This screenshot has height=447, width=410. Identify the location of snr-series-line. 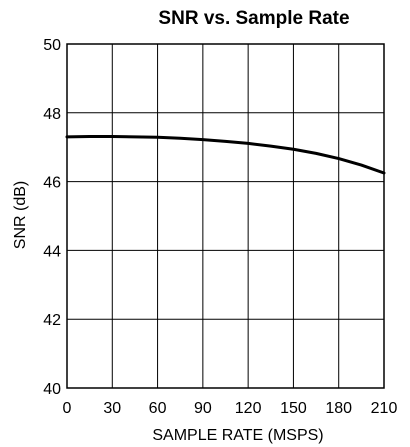
(225, 155).